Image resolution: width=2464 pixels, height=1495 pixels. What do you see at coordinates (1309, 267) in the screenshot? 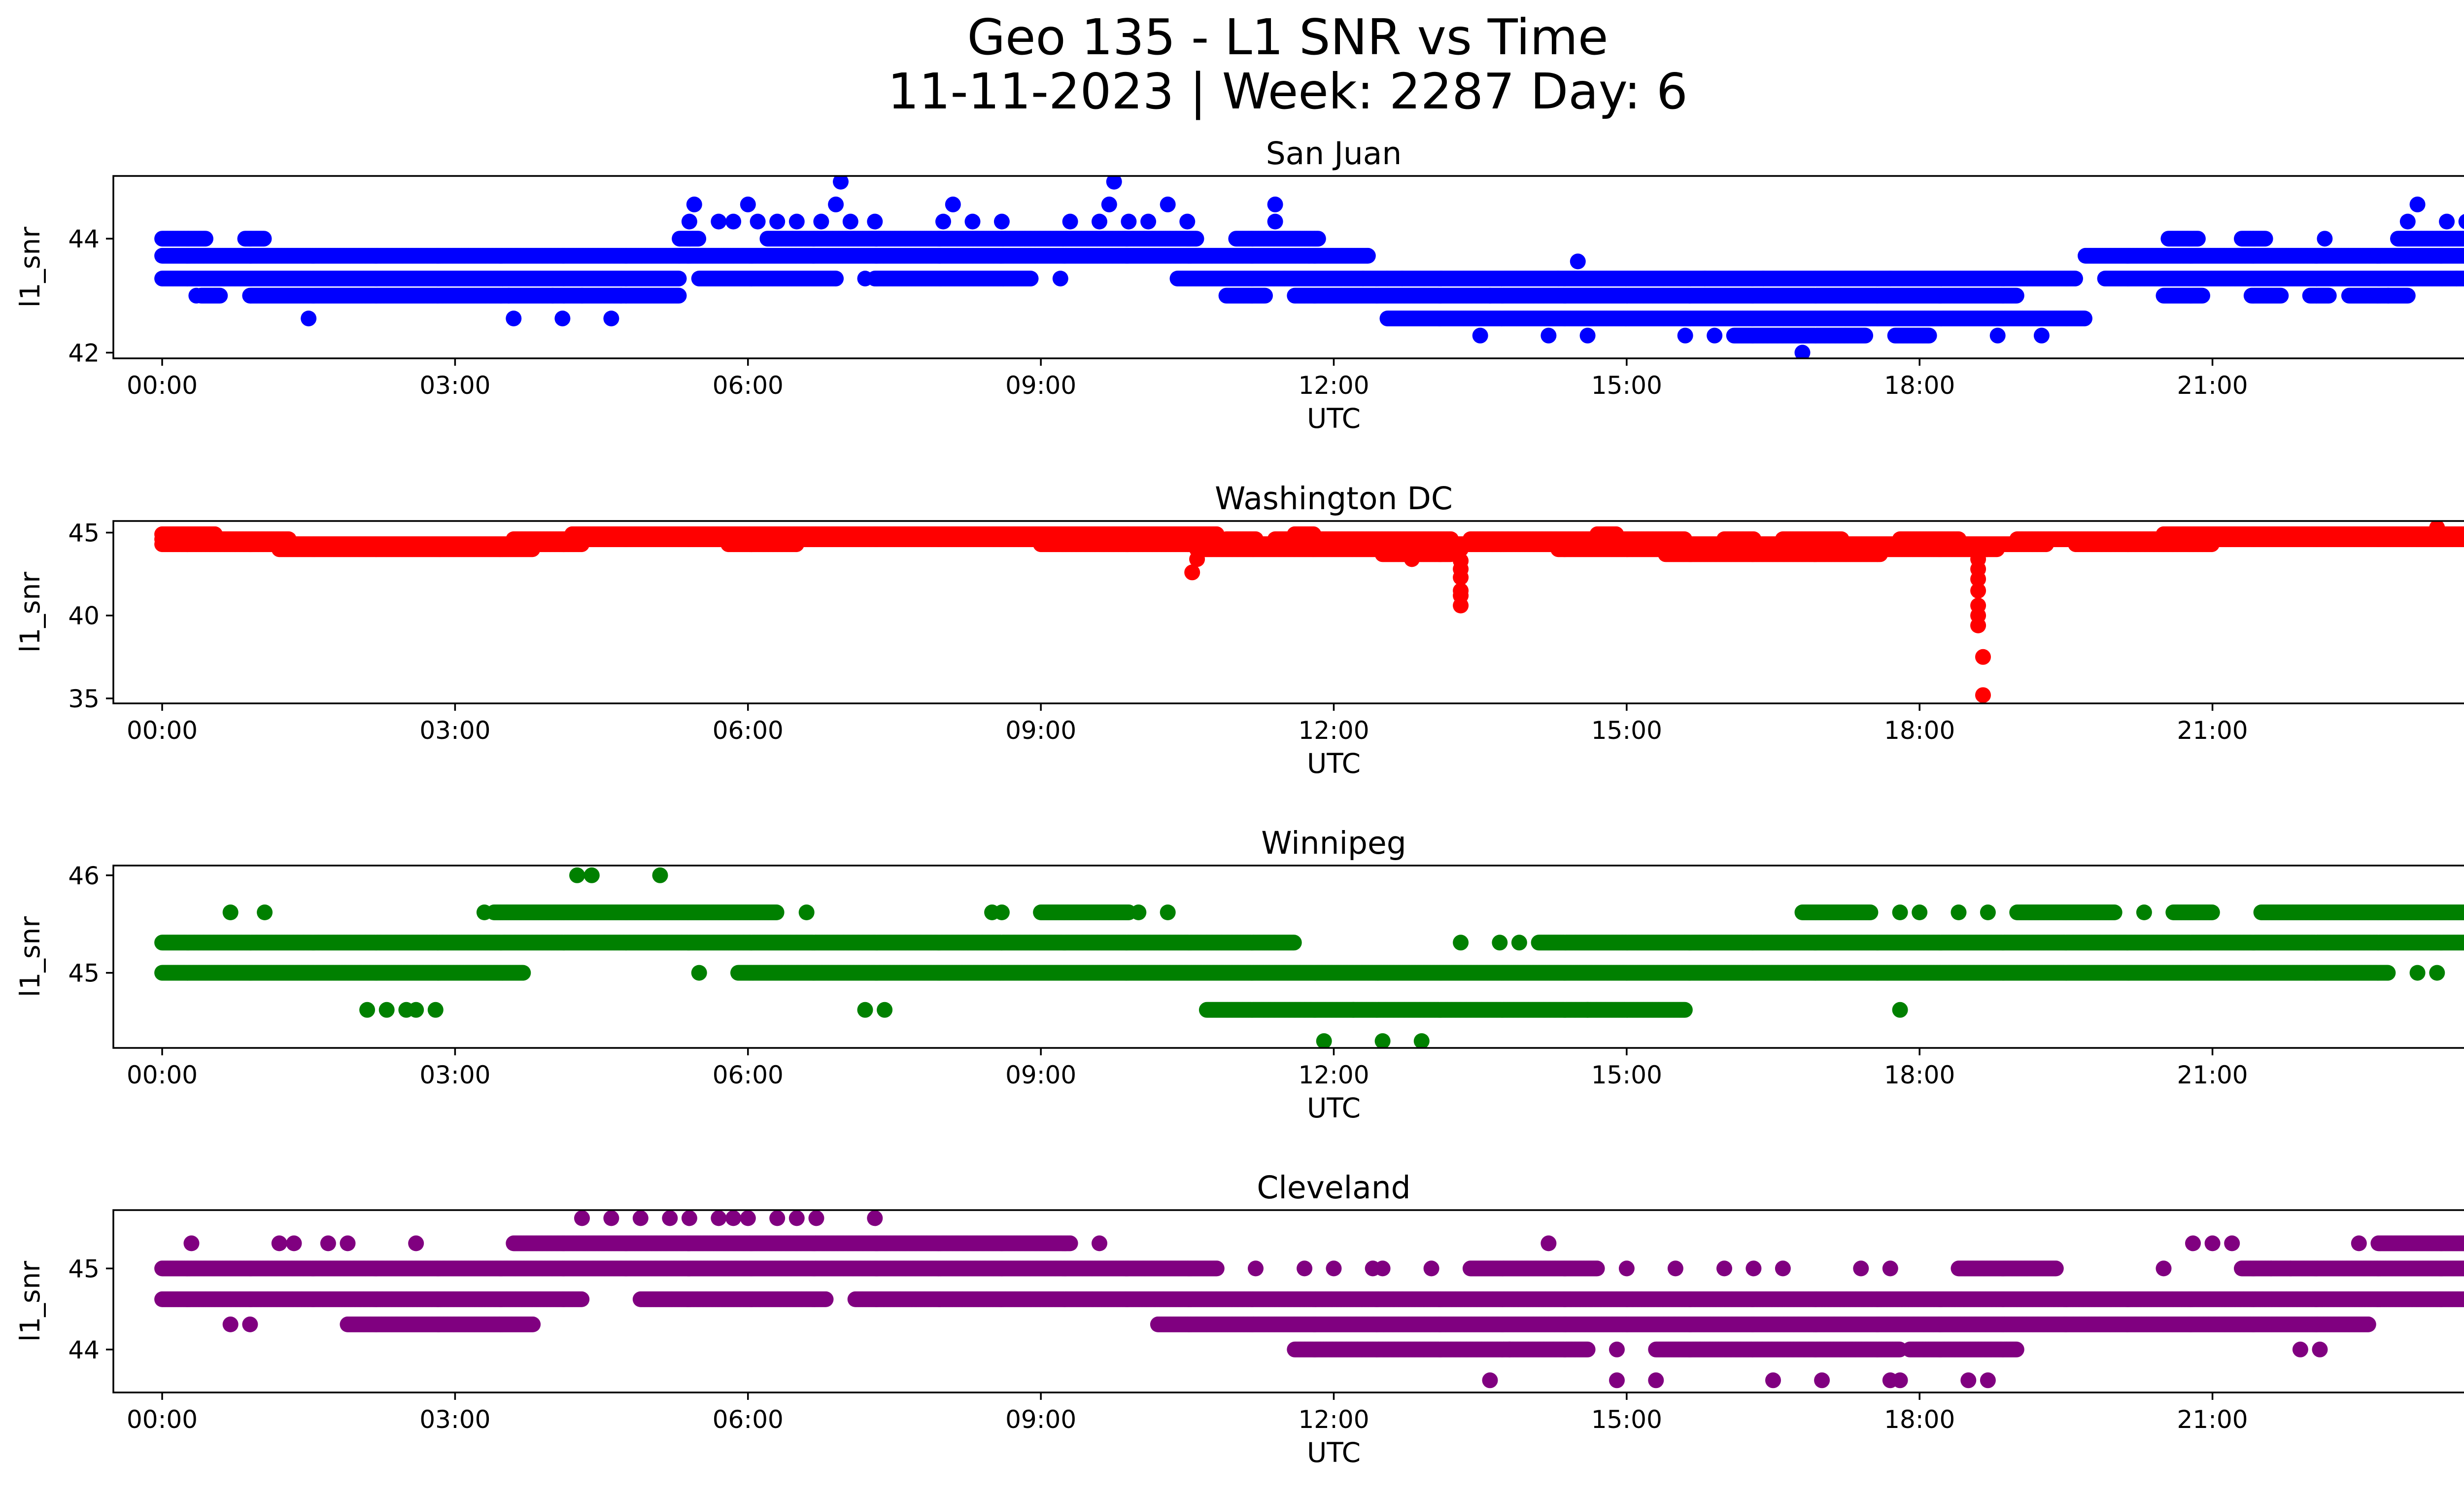
I see `series-markers` at bounding box center [1309, 267].